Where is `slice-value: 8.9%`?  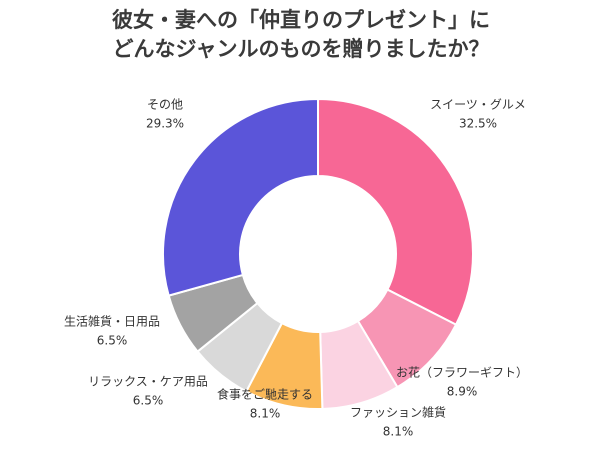 slice-value: 8.9% is located at coordinates (462, 392).